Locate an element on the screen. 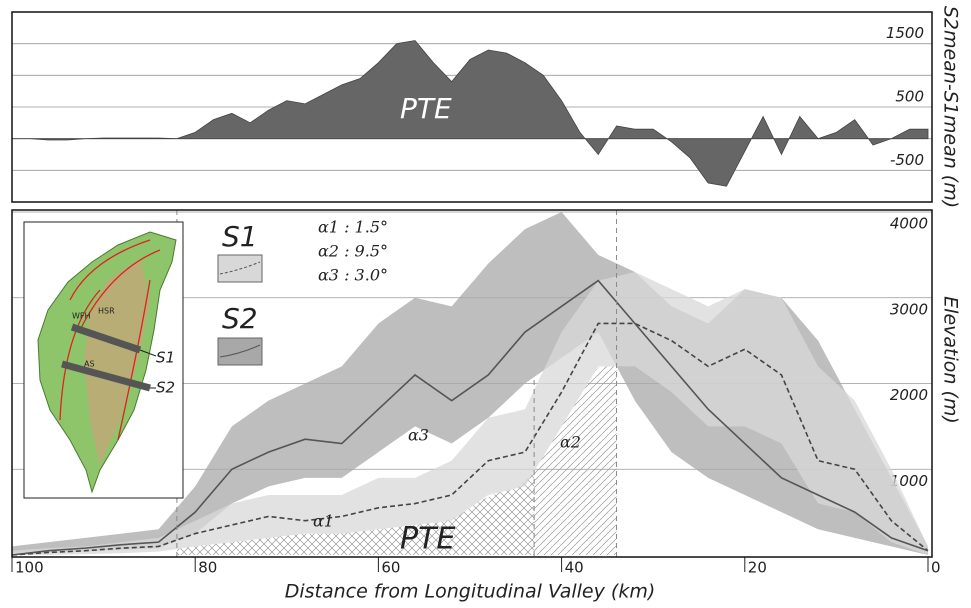 The image size is (971, 608). y-tick-label: 3000 is located at coordinates (909, 309).